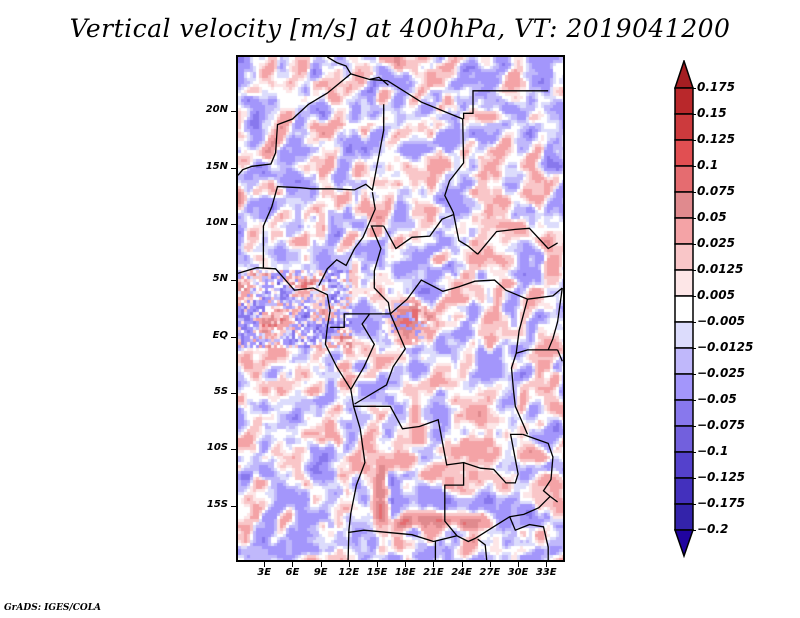  Describe the element at coordinates (721, 477) in the screenshot. I see `colorbar-label: −0.125` at that location.